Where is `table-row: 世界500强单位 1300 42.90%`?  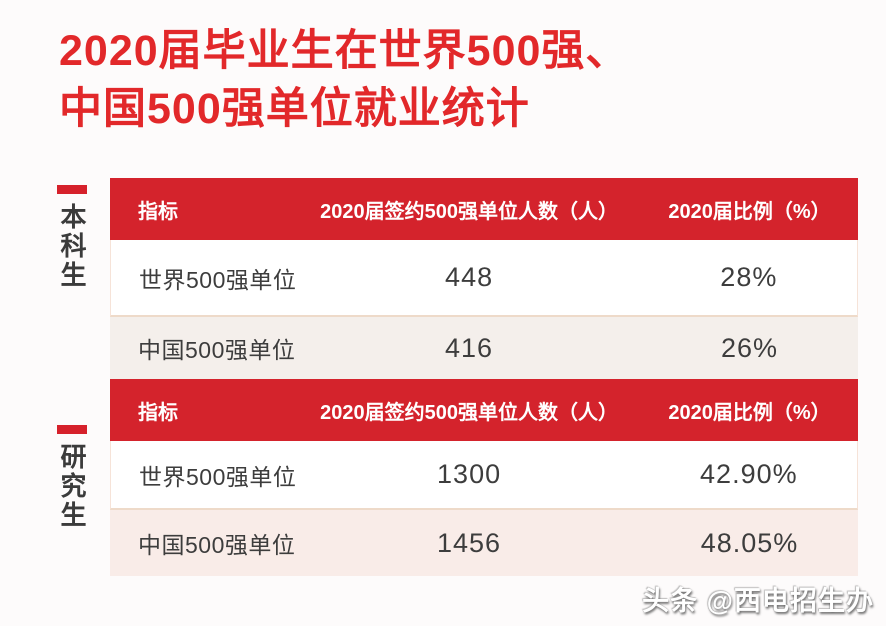 table-row: 世界500强单位 1300 42.90% is located at coordinates (484, 475).